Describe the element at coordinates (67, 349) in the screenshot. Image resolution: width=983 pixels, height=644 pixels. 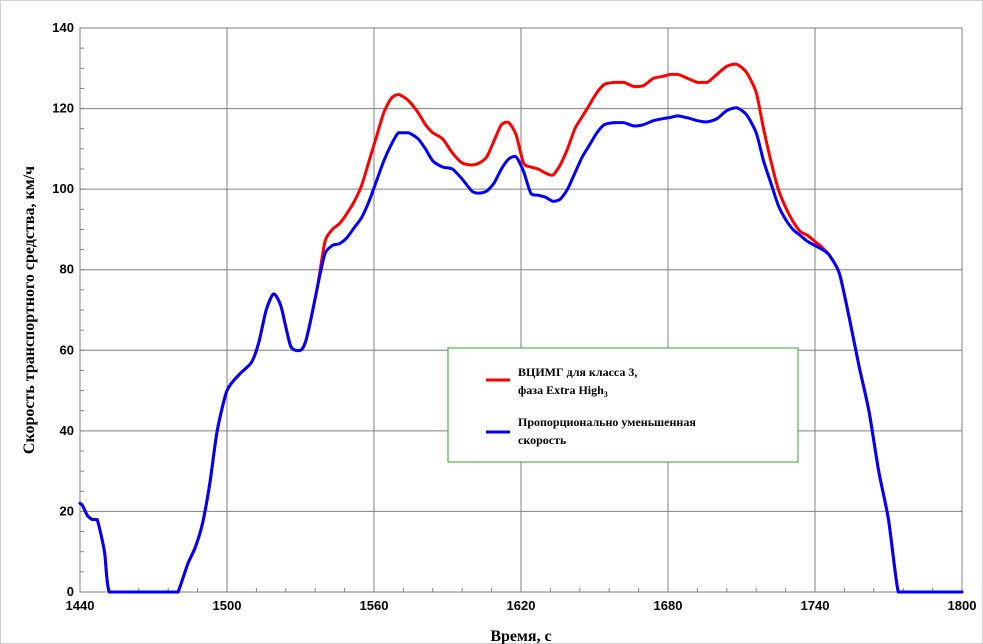
I see `y-tick-label-3: 60` at that location.